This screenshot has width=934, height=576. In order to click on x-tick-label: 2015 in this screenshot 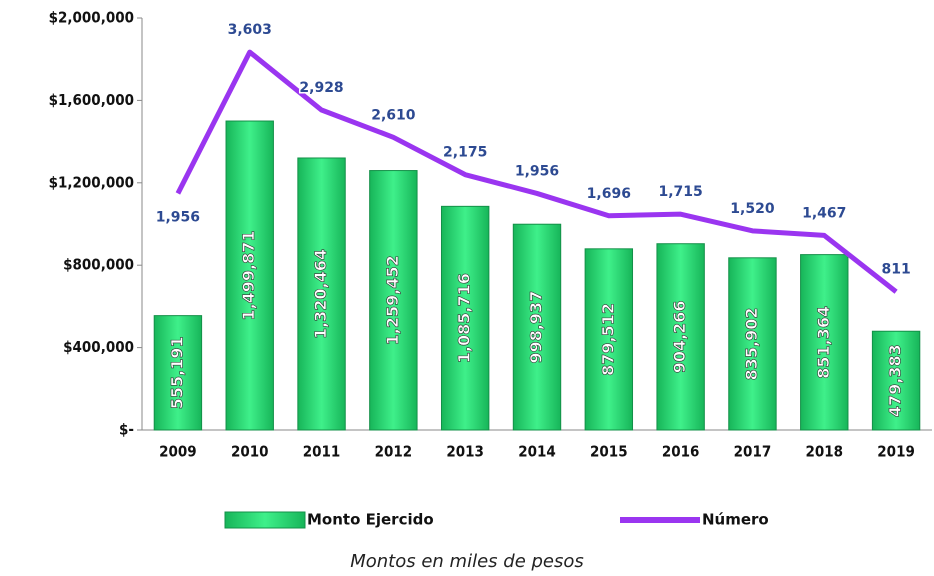, I will do `click(609, 452)`.